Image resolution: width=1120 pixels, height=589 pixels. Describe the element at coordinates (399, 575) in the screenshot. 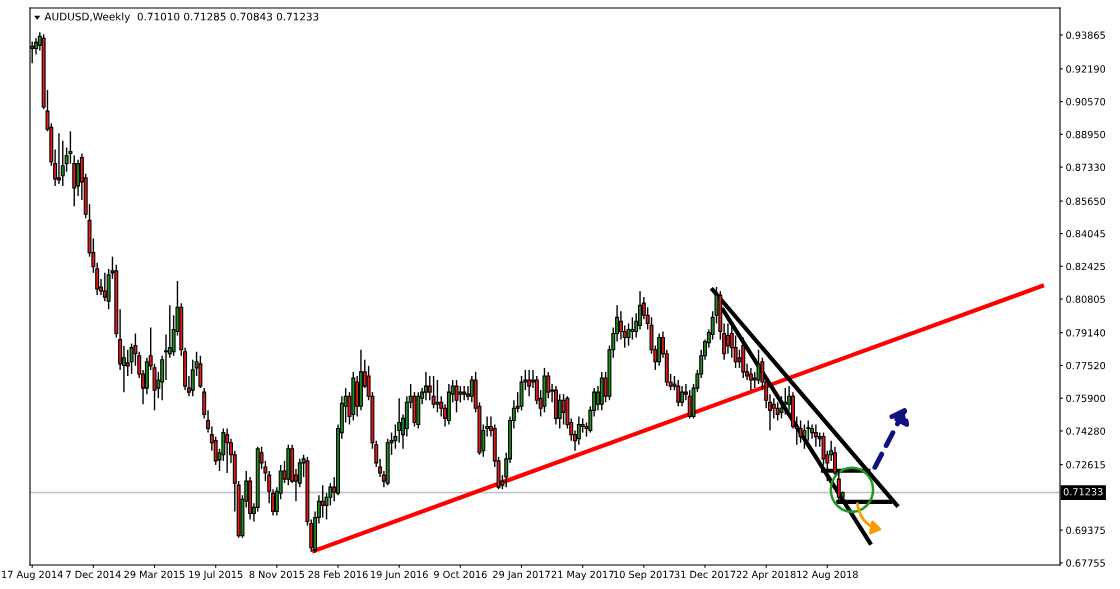

I see `x-tick-label: 19 Jun 2016` at that location.